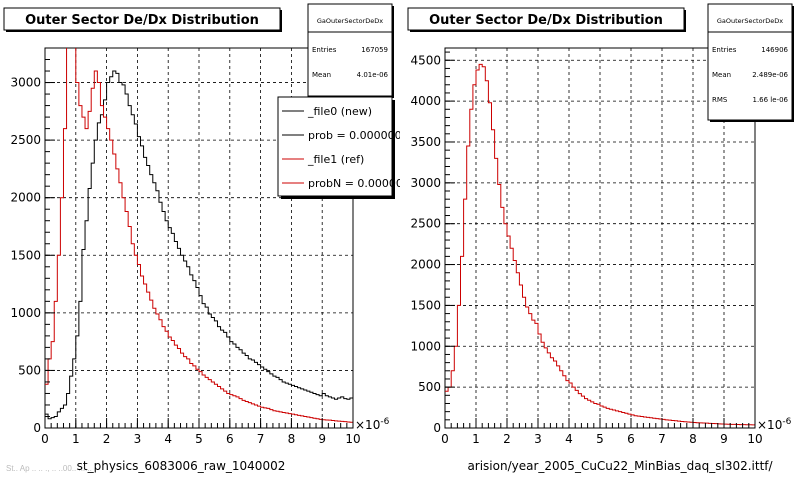 The width and height of the screenshot is (800, 480). What do you see at coordinates (771, 100) in the screenshot?
I see `stats-value: 1.66 le-06` at bounding box center [771, 100].